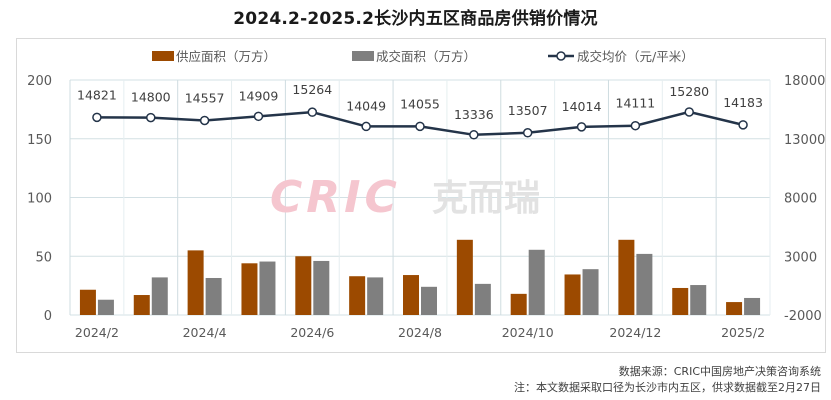 The image size is (831, 400). What do you see at coordinates (582, 106) in the screenshot?
I see `price-data-label: 14014` at bounding box center [582, 106].